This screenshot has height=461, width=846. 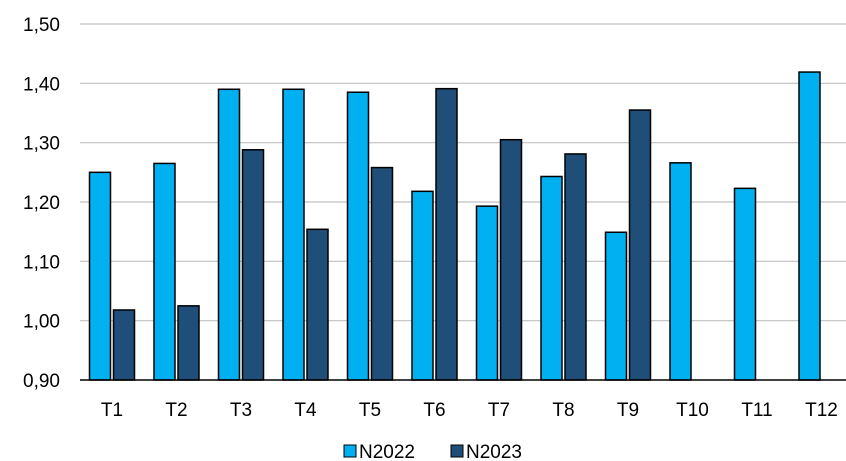 I want to click on y-tick-label: 1,20, so click(x=41, y=203).